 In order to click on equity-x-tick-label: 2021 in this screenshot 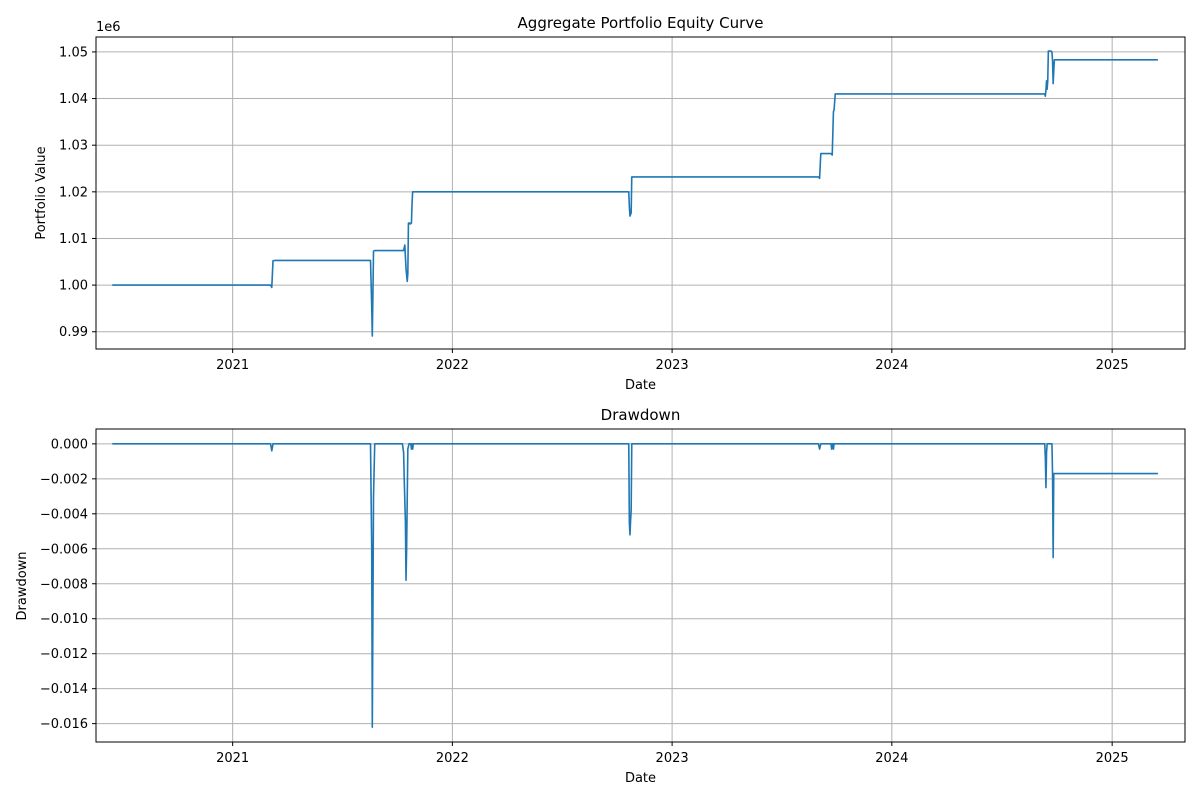, I will do `click(232, 365)`.